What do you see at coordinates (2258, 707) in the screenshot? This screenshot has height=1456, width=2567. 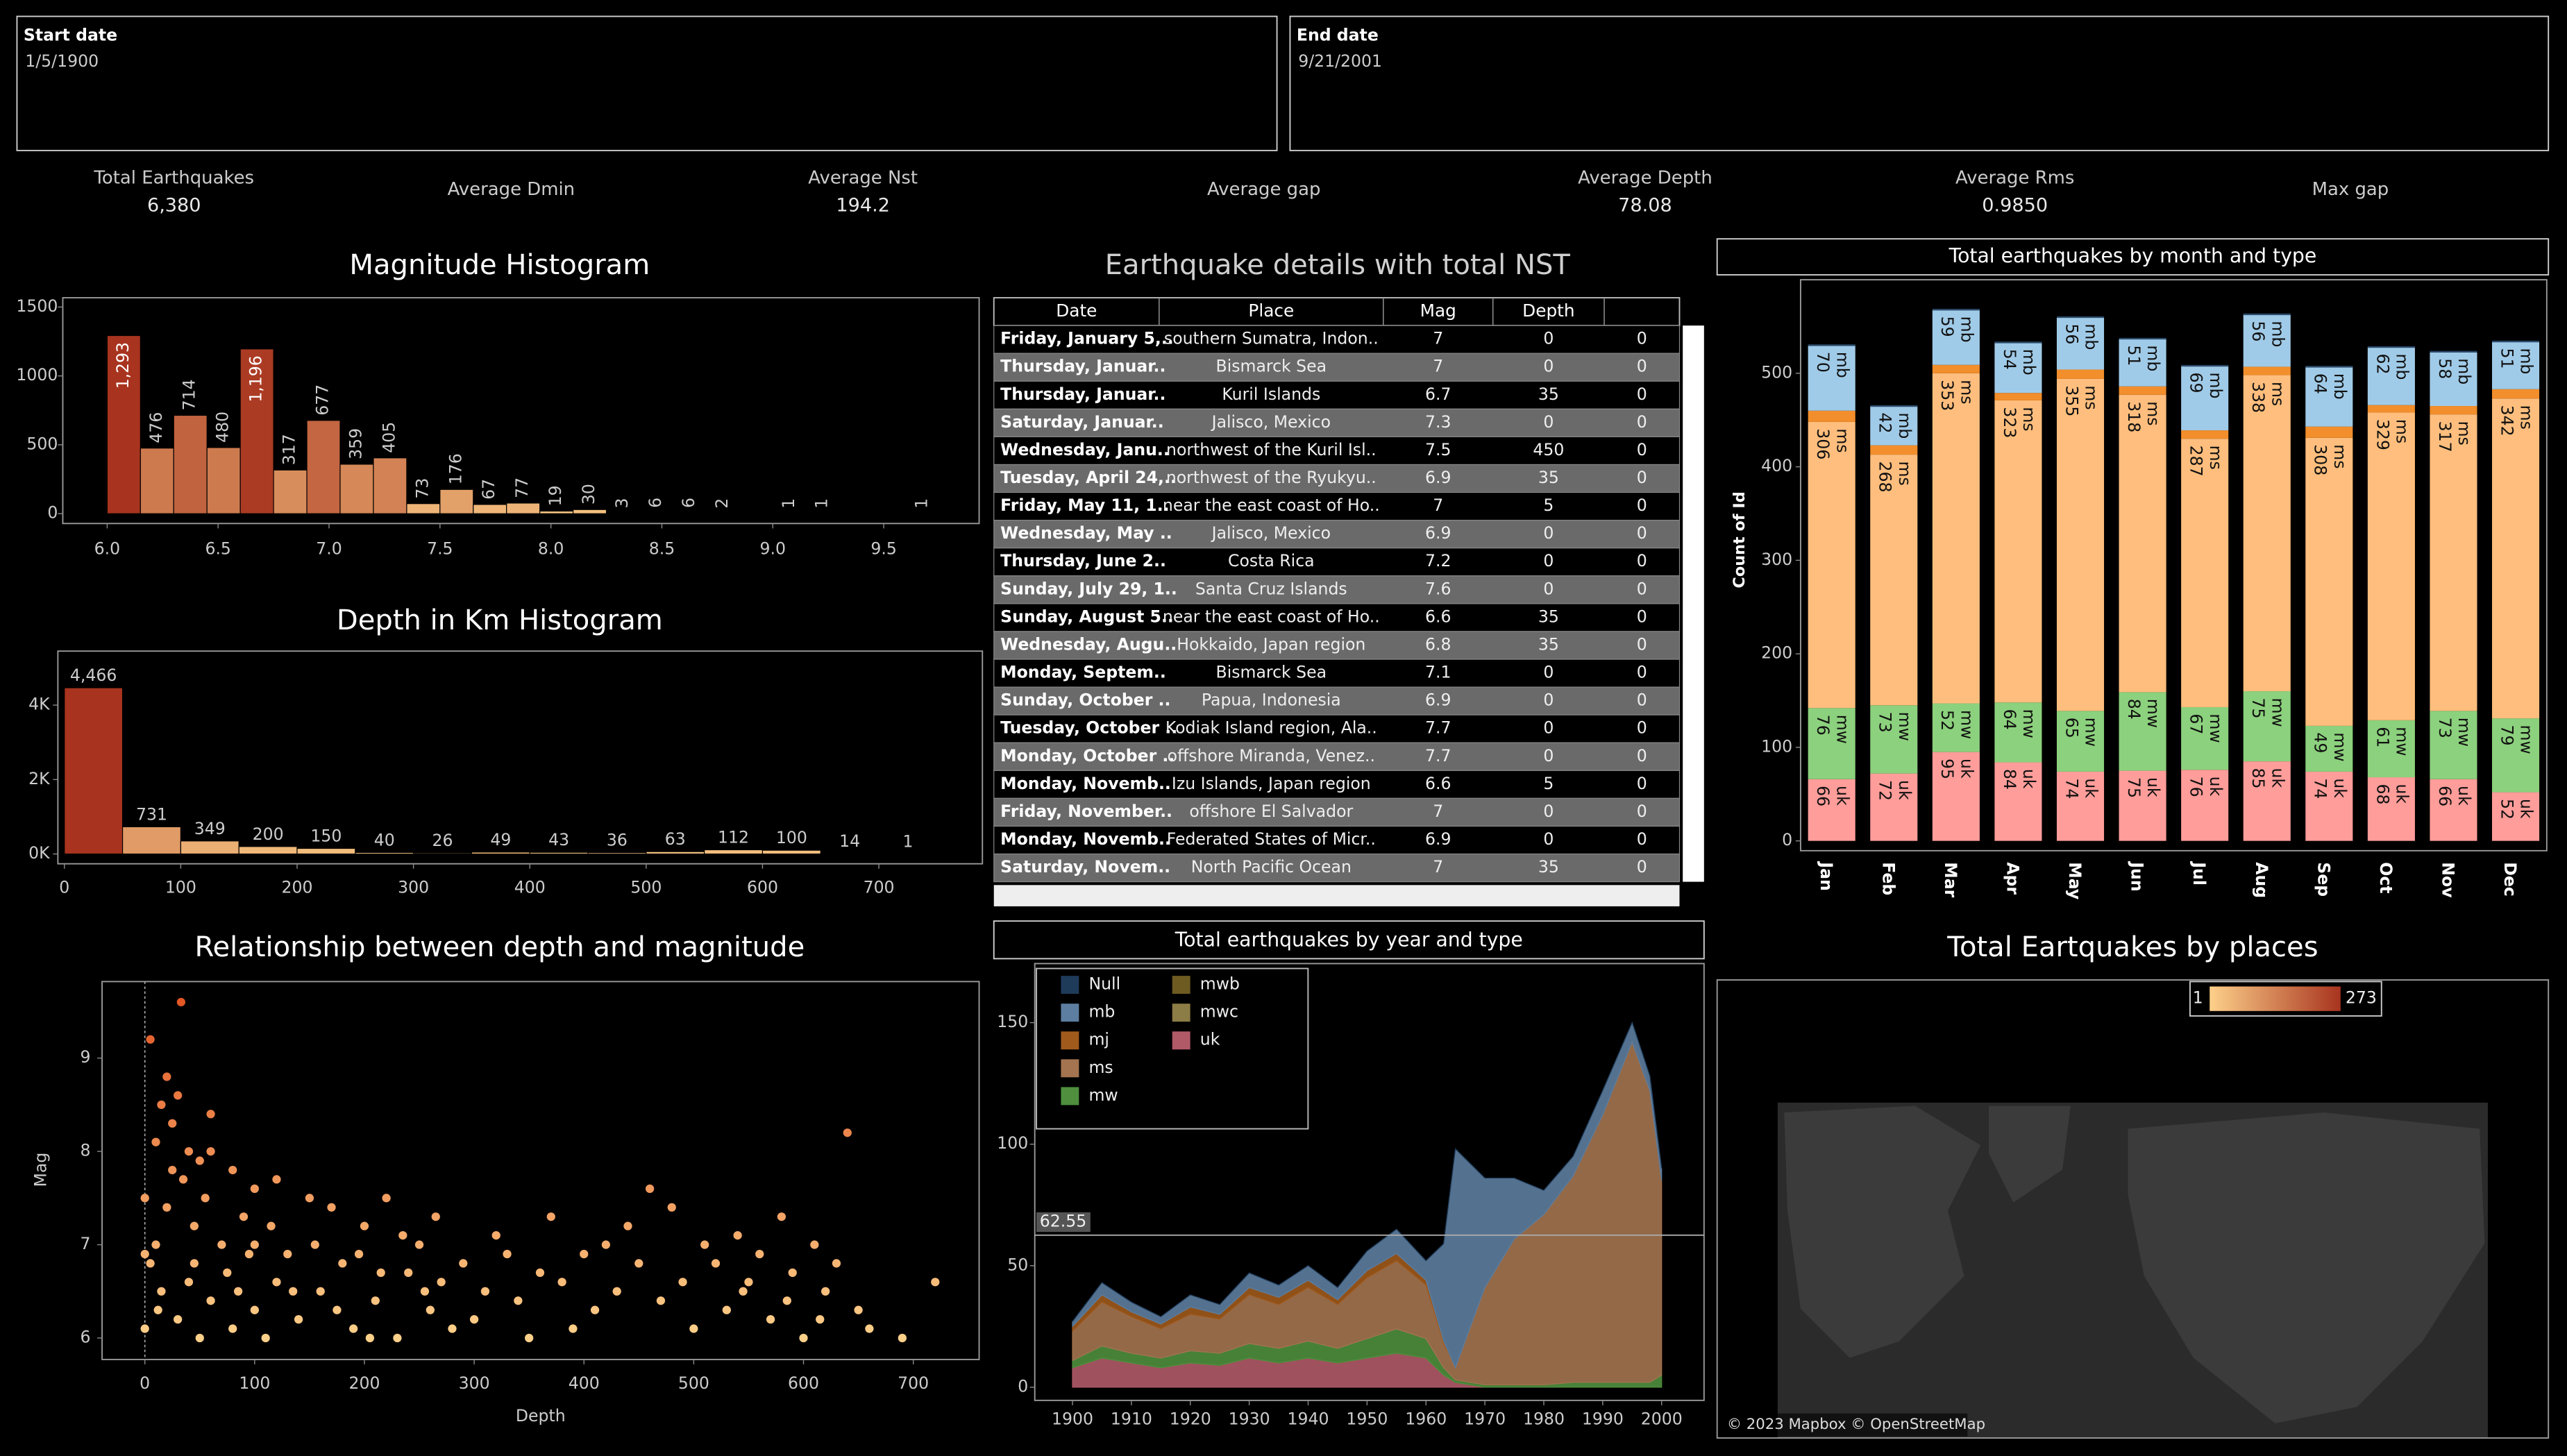 I see `data-label: 75` at bounding box center [2258, 707].